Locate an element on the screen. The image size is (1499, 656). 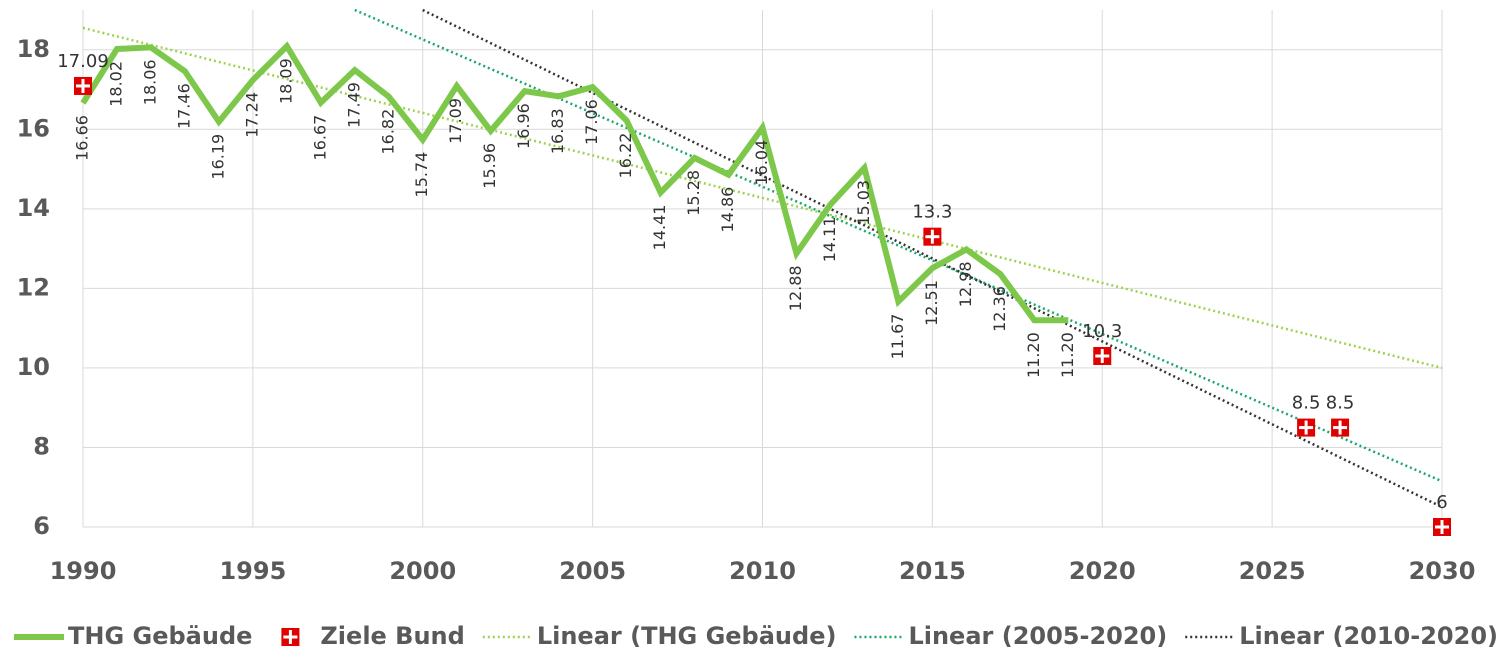
data-label: 17.49 is located at coordinates (353, 105).